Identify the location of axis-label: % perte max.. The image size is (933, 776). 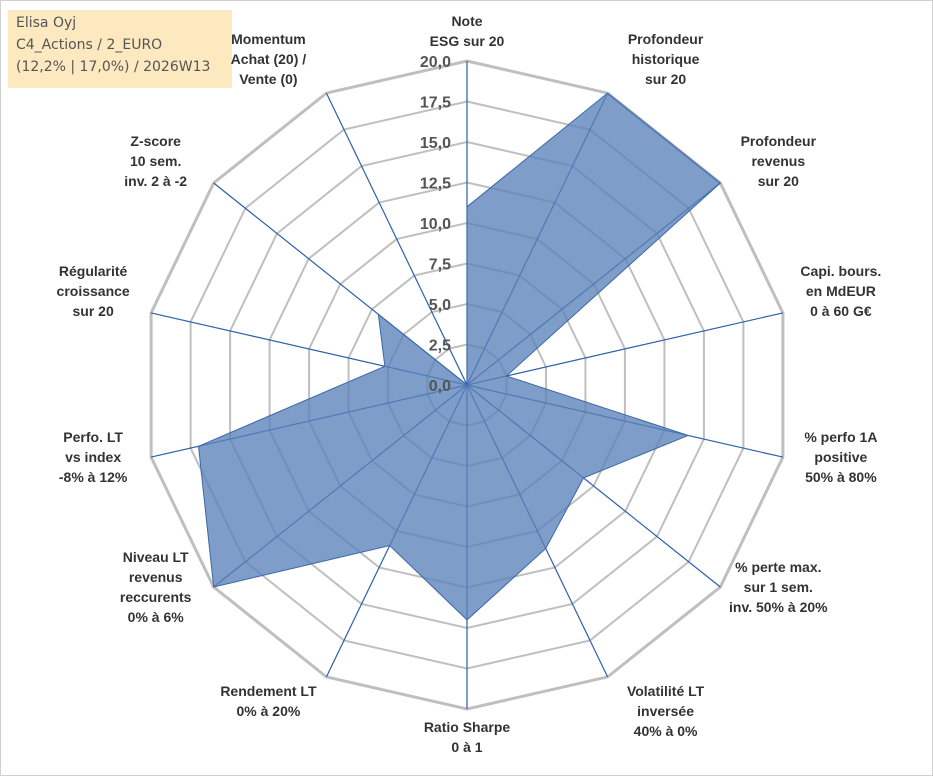
(778, 567).